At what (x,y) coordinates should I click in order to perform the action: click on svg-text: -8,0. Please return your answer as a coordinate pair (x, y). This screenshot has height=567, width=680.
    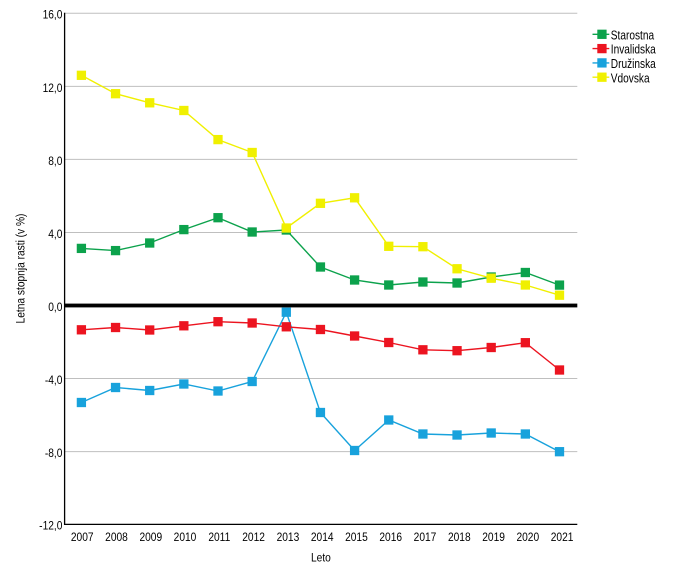
    Looking at the image, I should click on (54, 453).